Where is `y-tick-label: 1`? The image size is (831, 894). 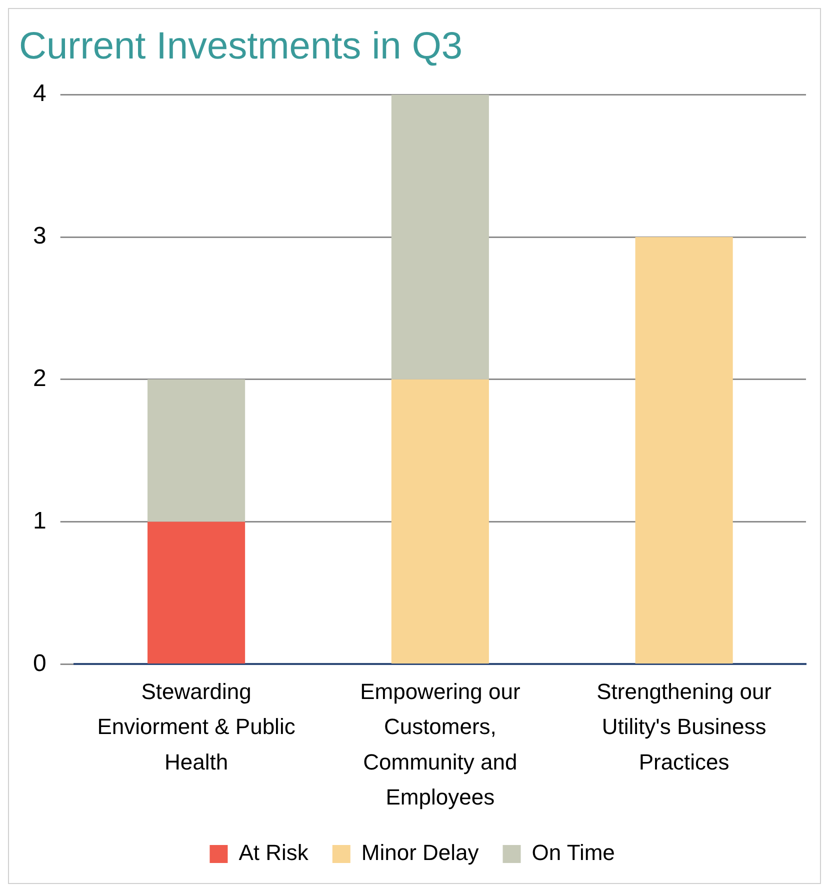 y-tick-label: 1 is located at coordinates (39, 520).